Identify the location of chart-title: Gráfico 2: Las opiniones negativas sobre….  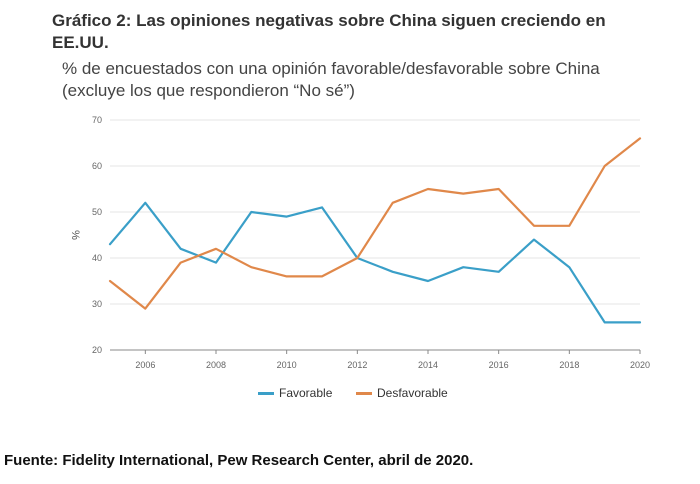
(329, 31).